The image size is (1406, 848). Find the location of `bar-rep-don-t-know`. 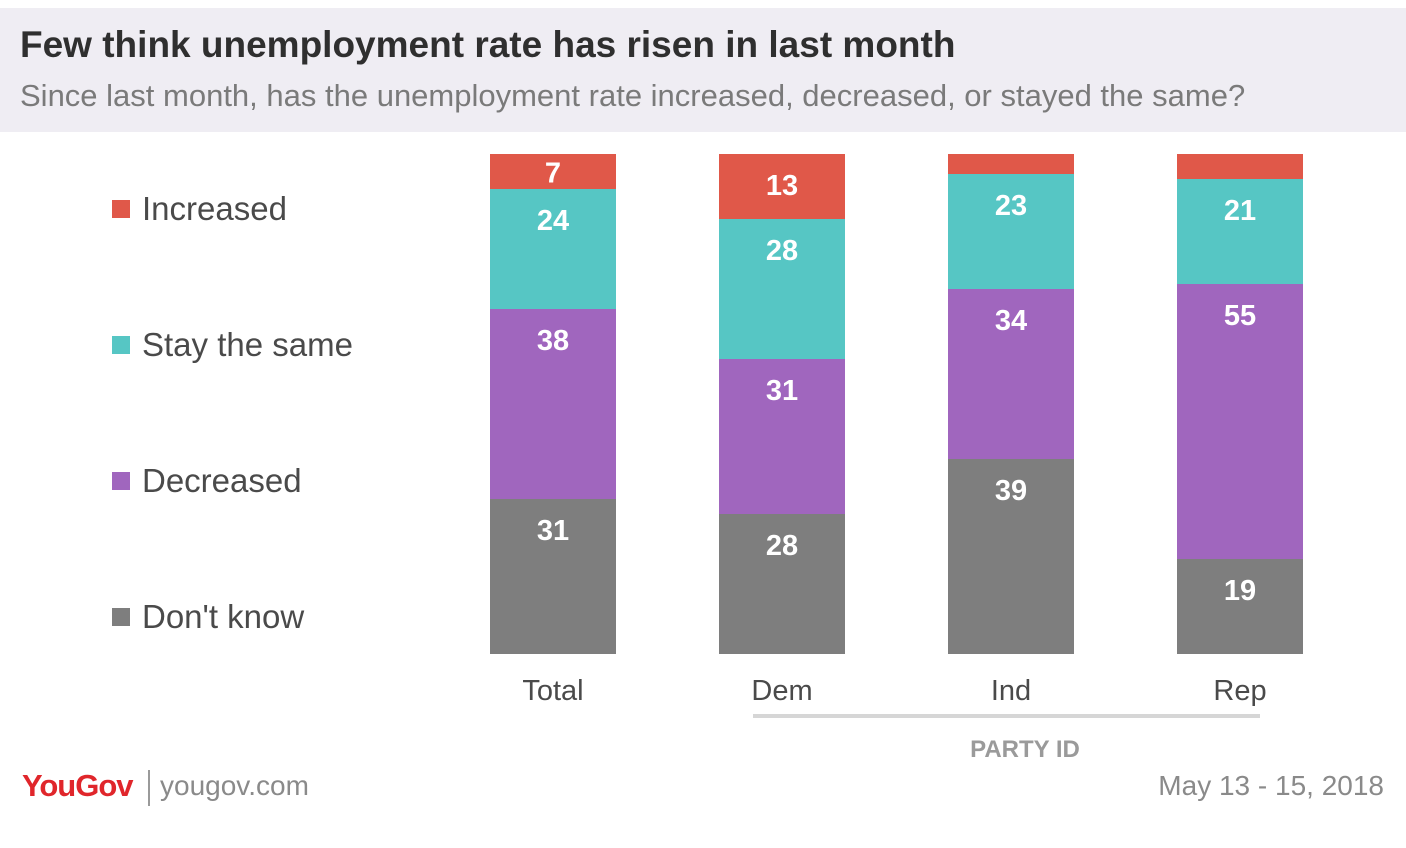

bar-rep-don-t-know is located at coordinates (1240, 606).